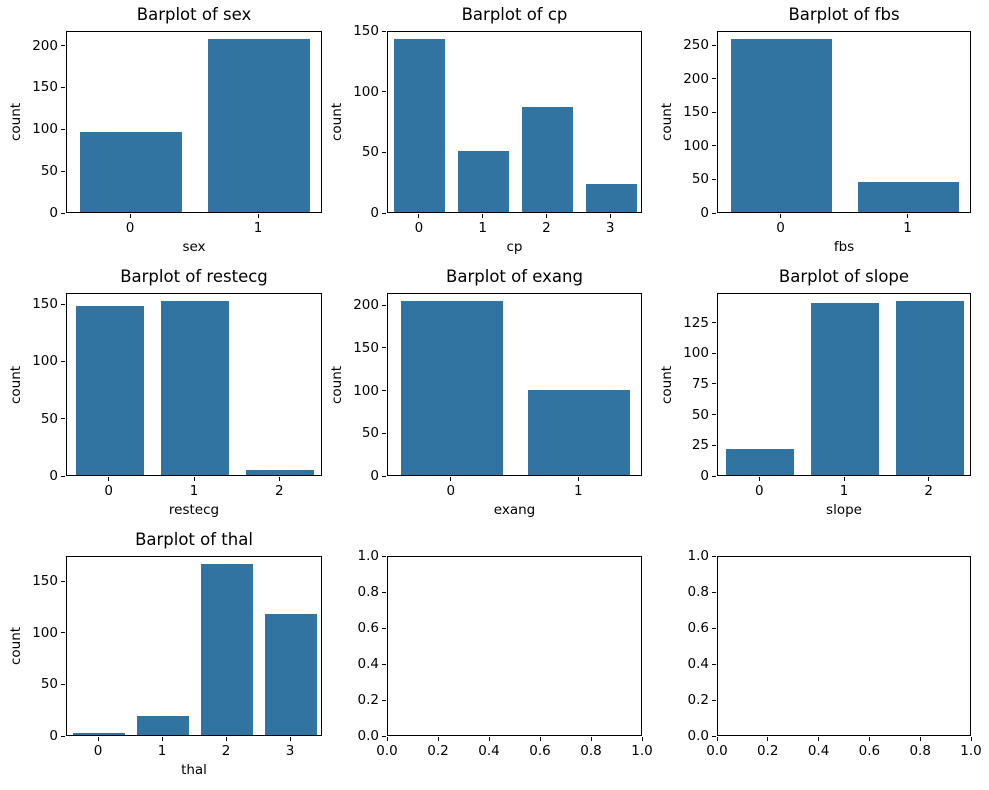 The height and width of the screenshot is (790, 989). I want to click on x-axis-label: slope, so click(844, 510).